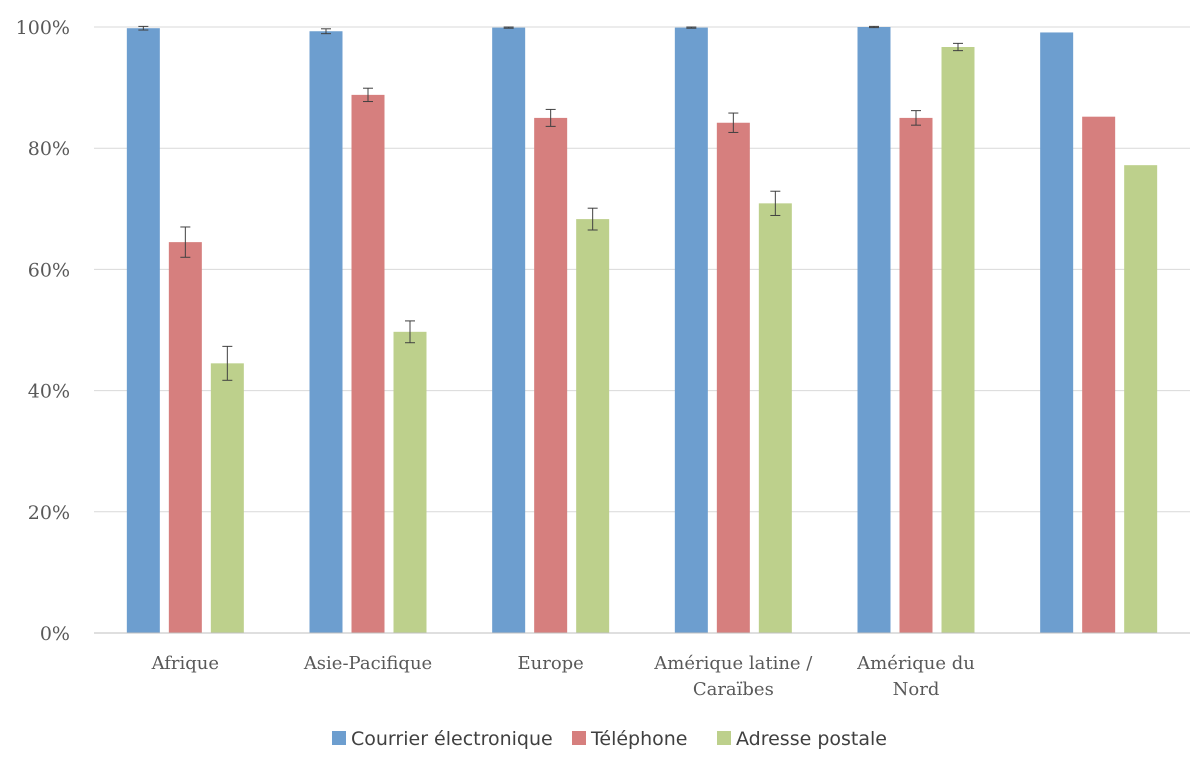  Describe the element at coordinates (49, 513) in the screenshot. I see `y-tick-label: 20%` at that location.